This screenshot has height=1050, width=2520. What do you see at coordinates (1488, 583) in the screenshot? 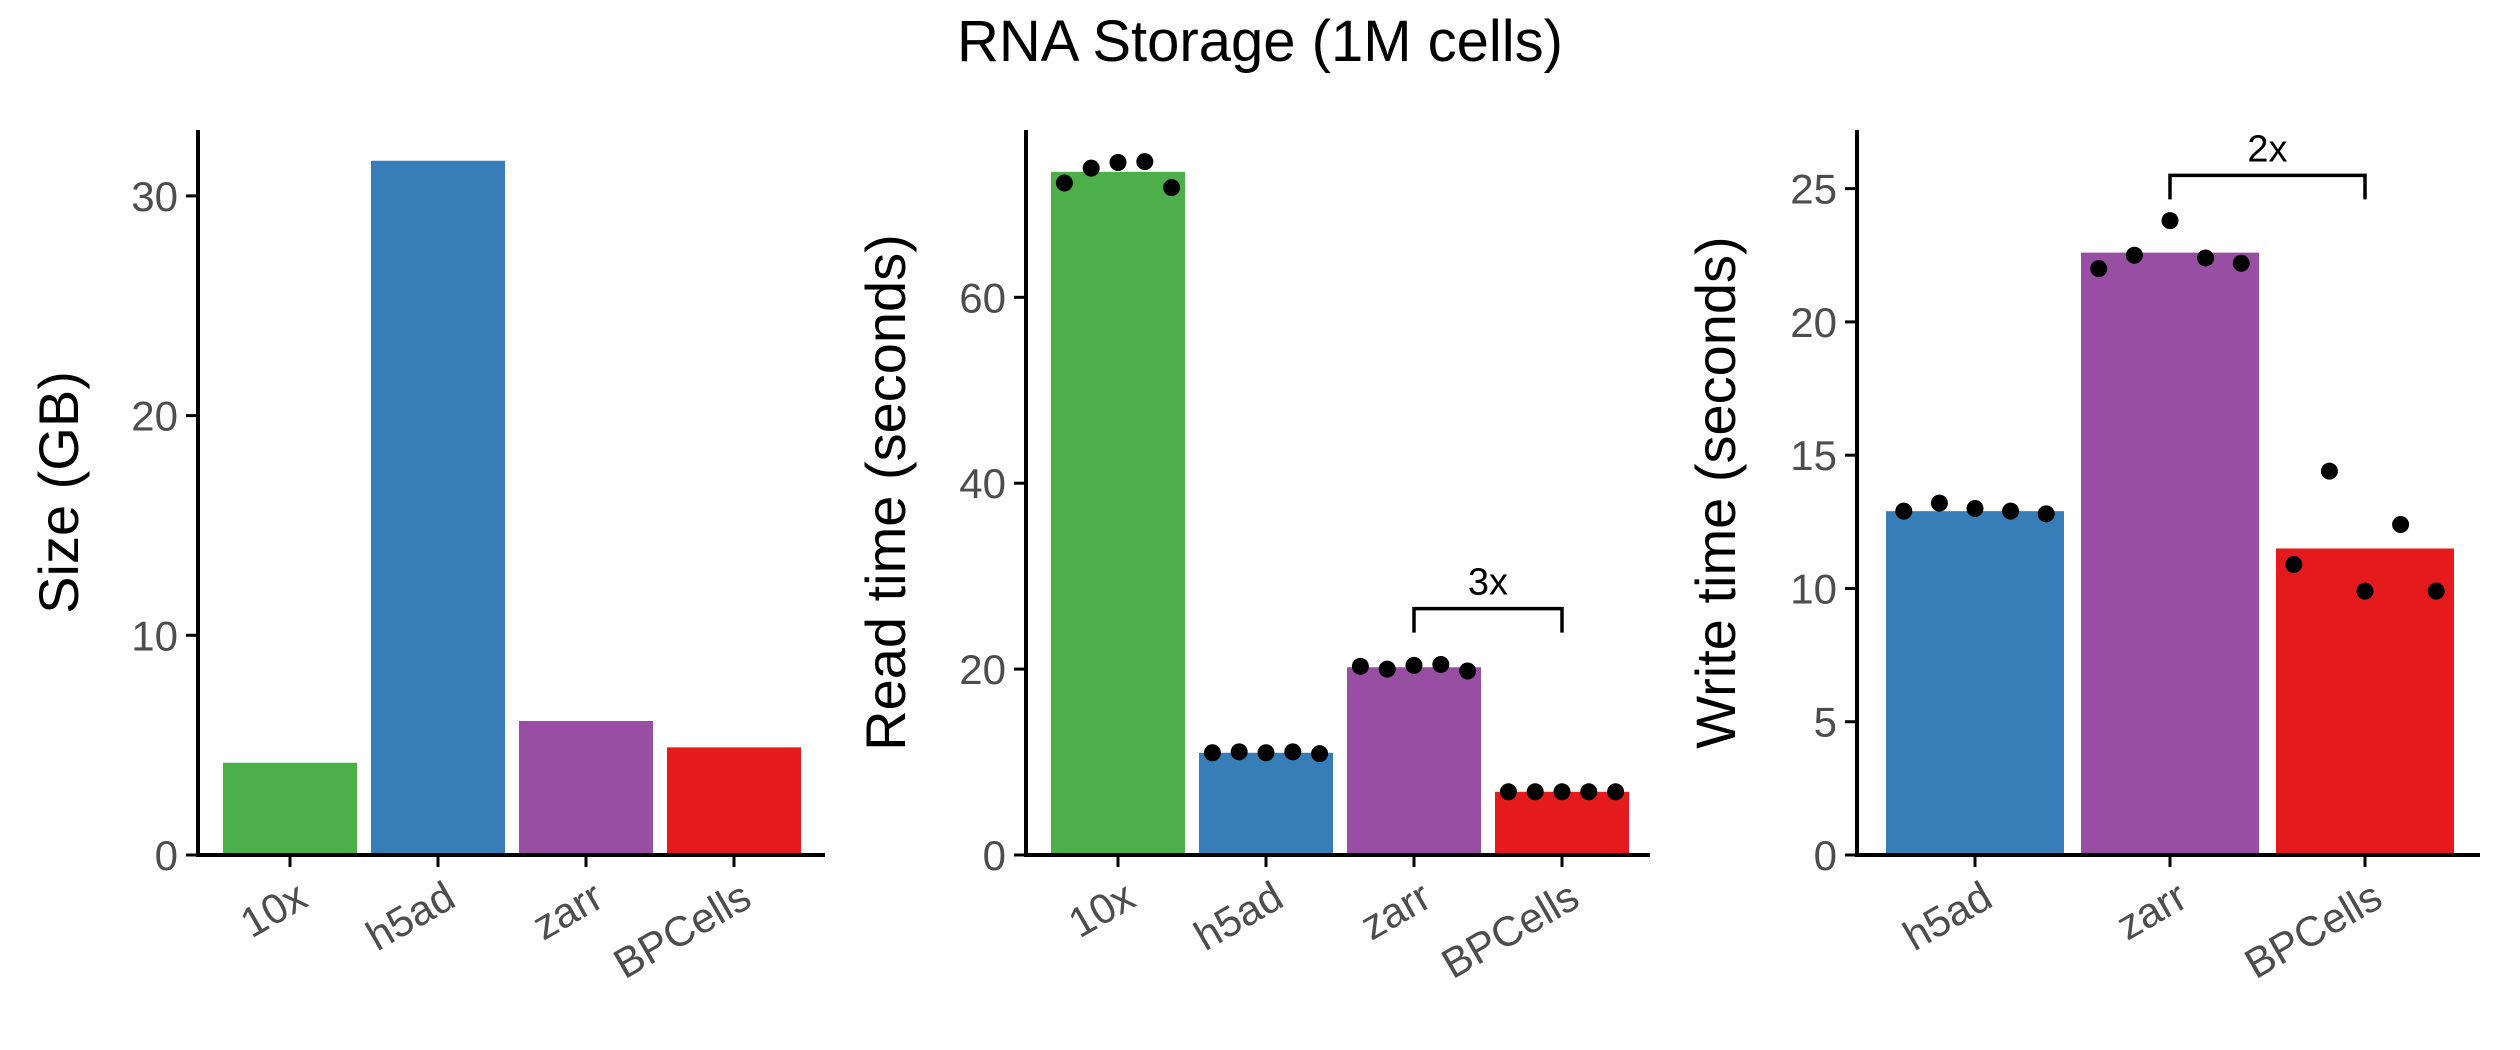
I see `annotation-label: 3x` at bounding box center [1488, 583].